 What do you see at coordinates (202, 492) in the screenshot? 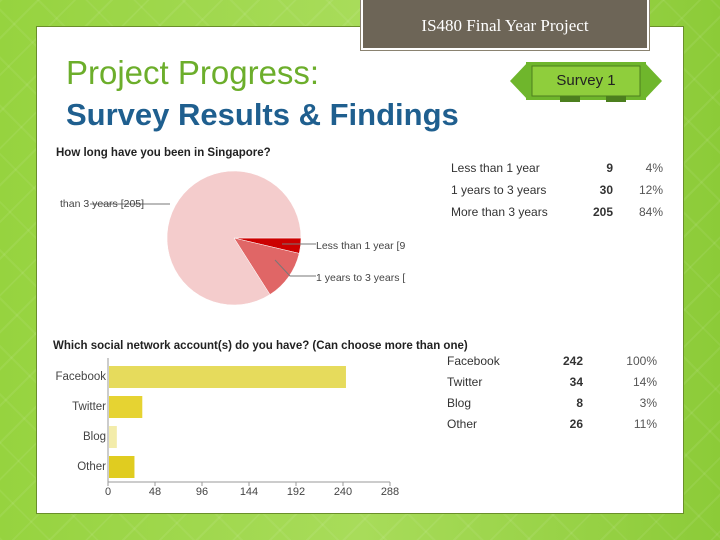
I see `bar-x-tick-label: 96` at bounding box center [202, 492].